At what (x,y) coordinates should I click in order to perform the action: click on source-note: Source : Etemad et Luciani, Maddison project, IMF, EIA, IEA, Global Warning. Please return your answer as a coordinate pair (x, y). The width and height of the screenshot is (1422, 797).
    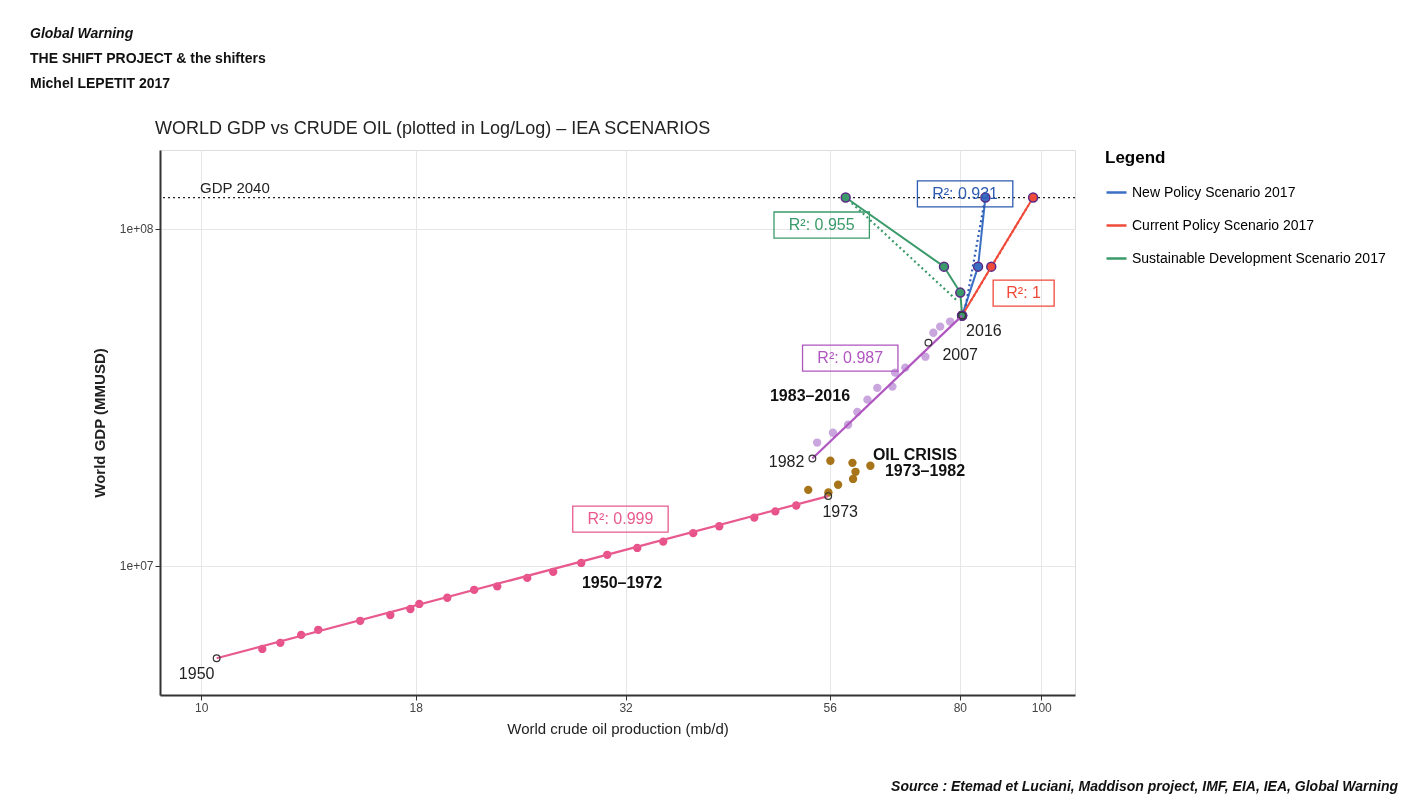
    Looking at the image, I should click on (1145, 786).